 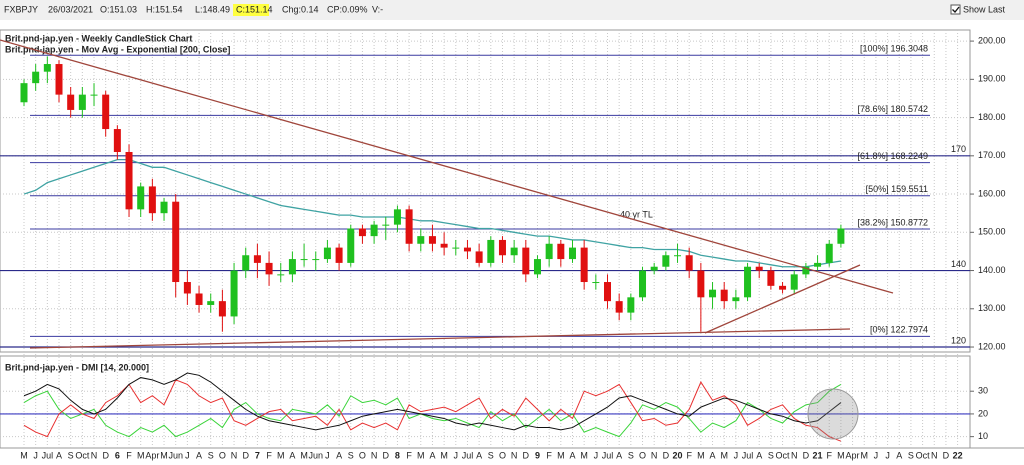 I want to click on header-field: CP:0.09%, so click(x=347, y=9).